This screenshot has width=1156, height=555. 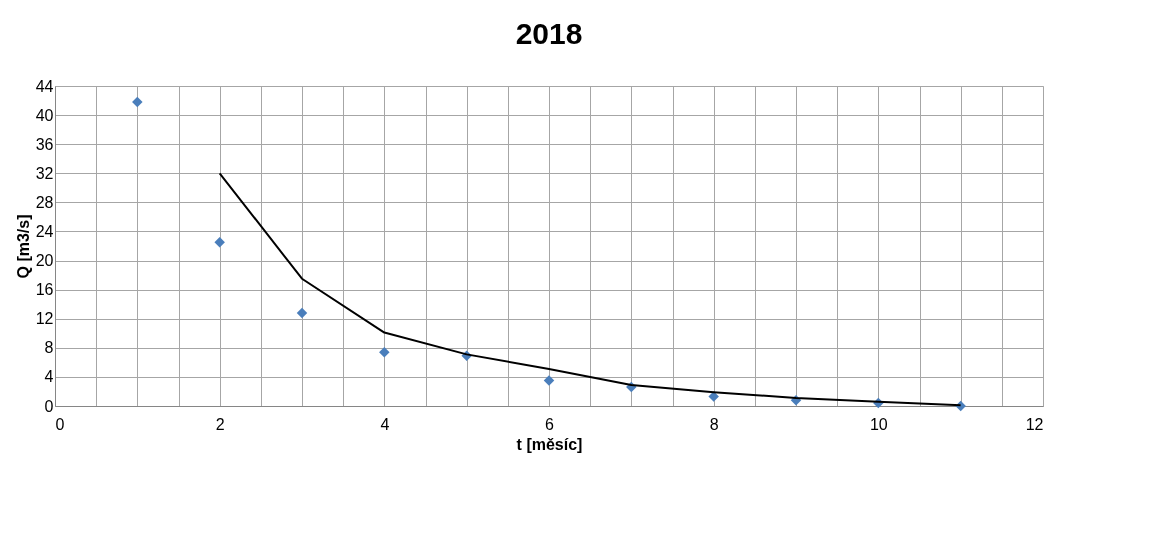 I want to click on x-tick-label: 12, so click(x=1034, y=424).